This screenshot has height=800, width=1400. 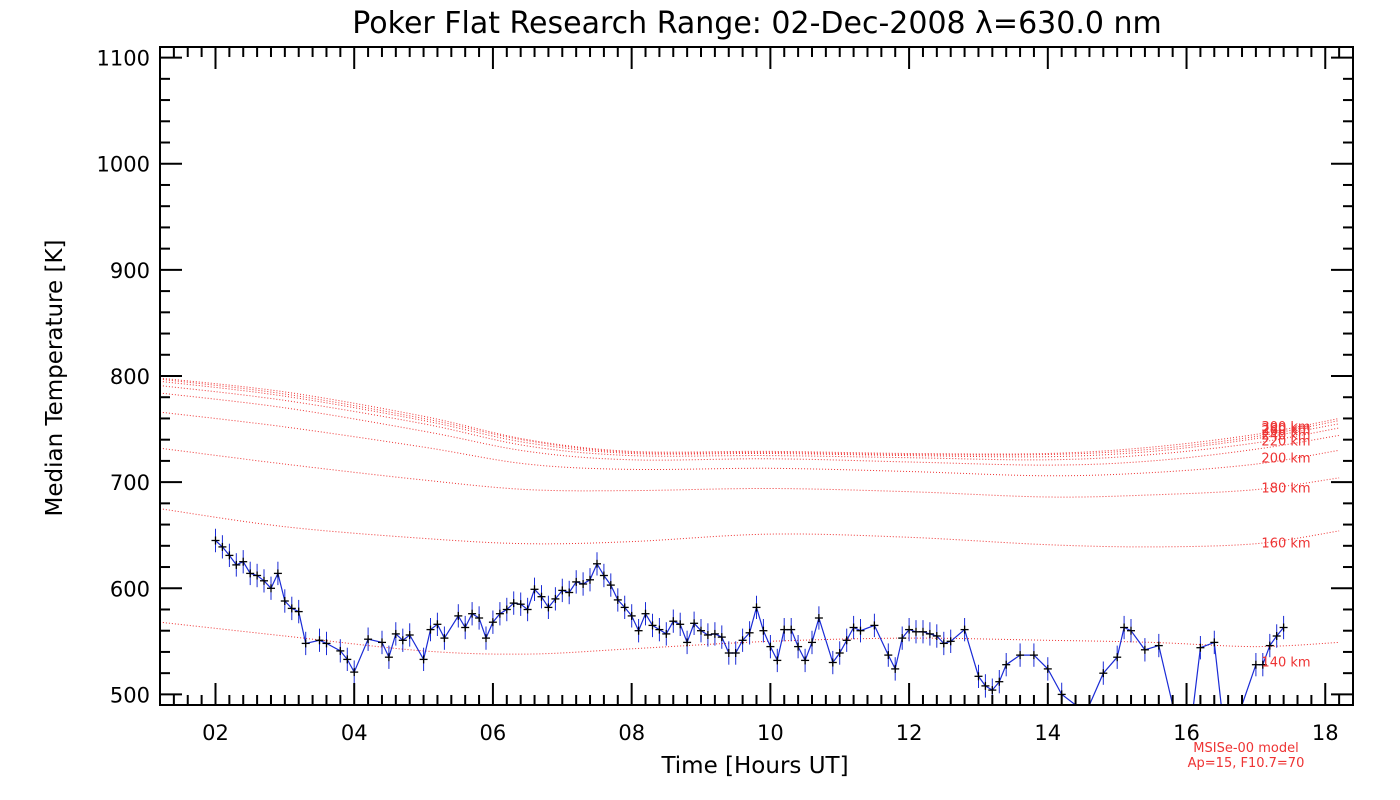 What do you see at coordinates (1285, 442) in the screenshot?
I see `model-label-220-km: 220 km` at bounding box center [1285, 442].